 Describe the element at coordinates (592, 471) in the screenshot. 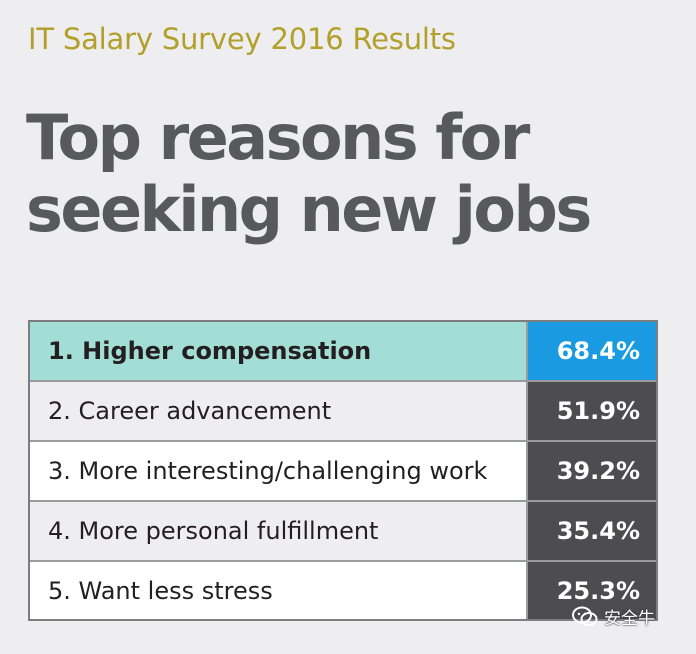

I see `reason-percentage: 39.2%` at that location.